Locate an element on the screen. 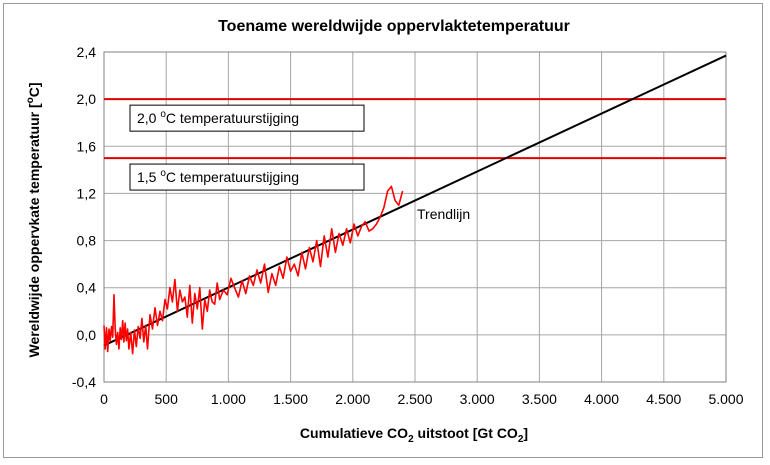 This screenshot has width=770, height=465. threshold-lines is located at coordinates (415, 129).